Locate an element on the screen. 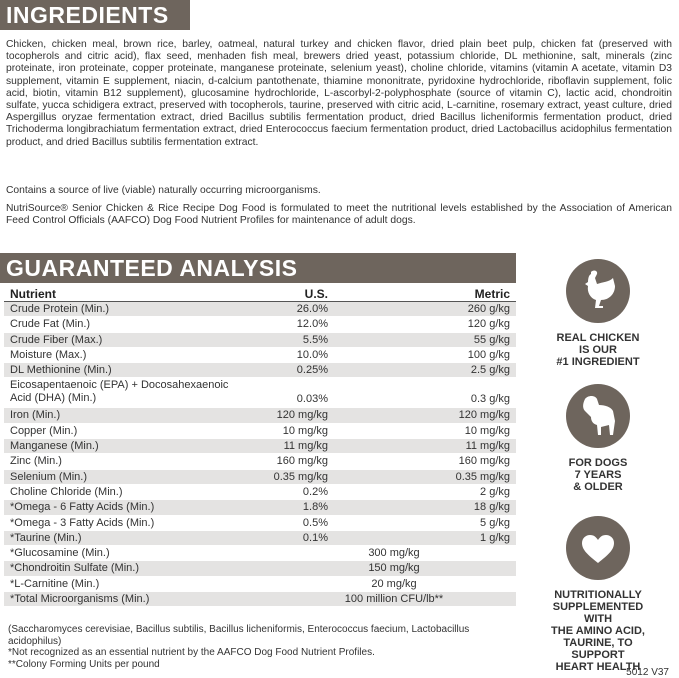 The image size is (679, 678). analysis-title: GUARANTEED ANALYSIS is located at coordinates (258, 268).